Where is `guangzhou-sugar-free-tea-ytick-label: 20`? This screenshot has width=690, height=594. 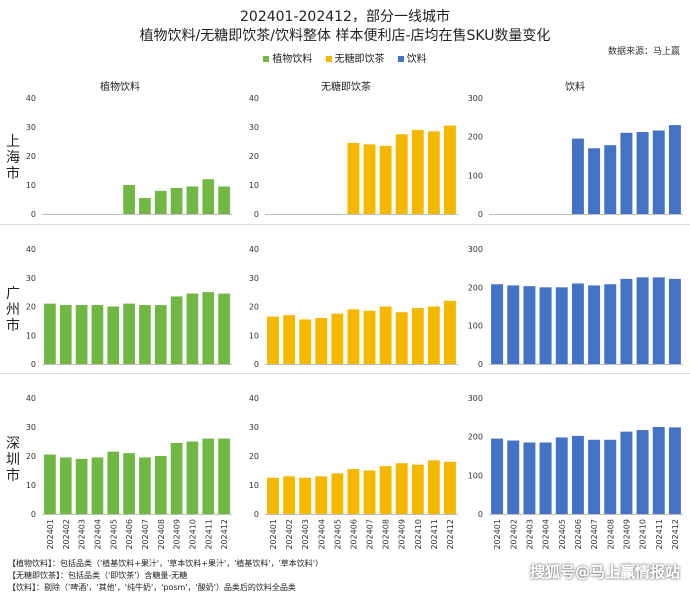
guangzhou-sugar-free-tea-ytick-label: 20 is located at coordinates (254, 307).